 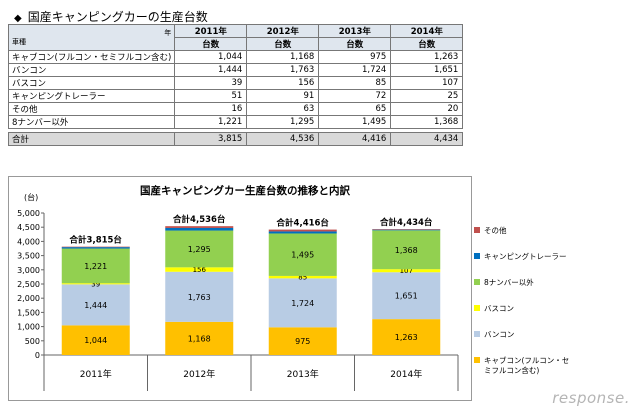 I want to click on total-value: 4,416, so click(x=355, y=139).